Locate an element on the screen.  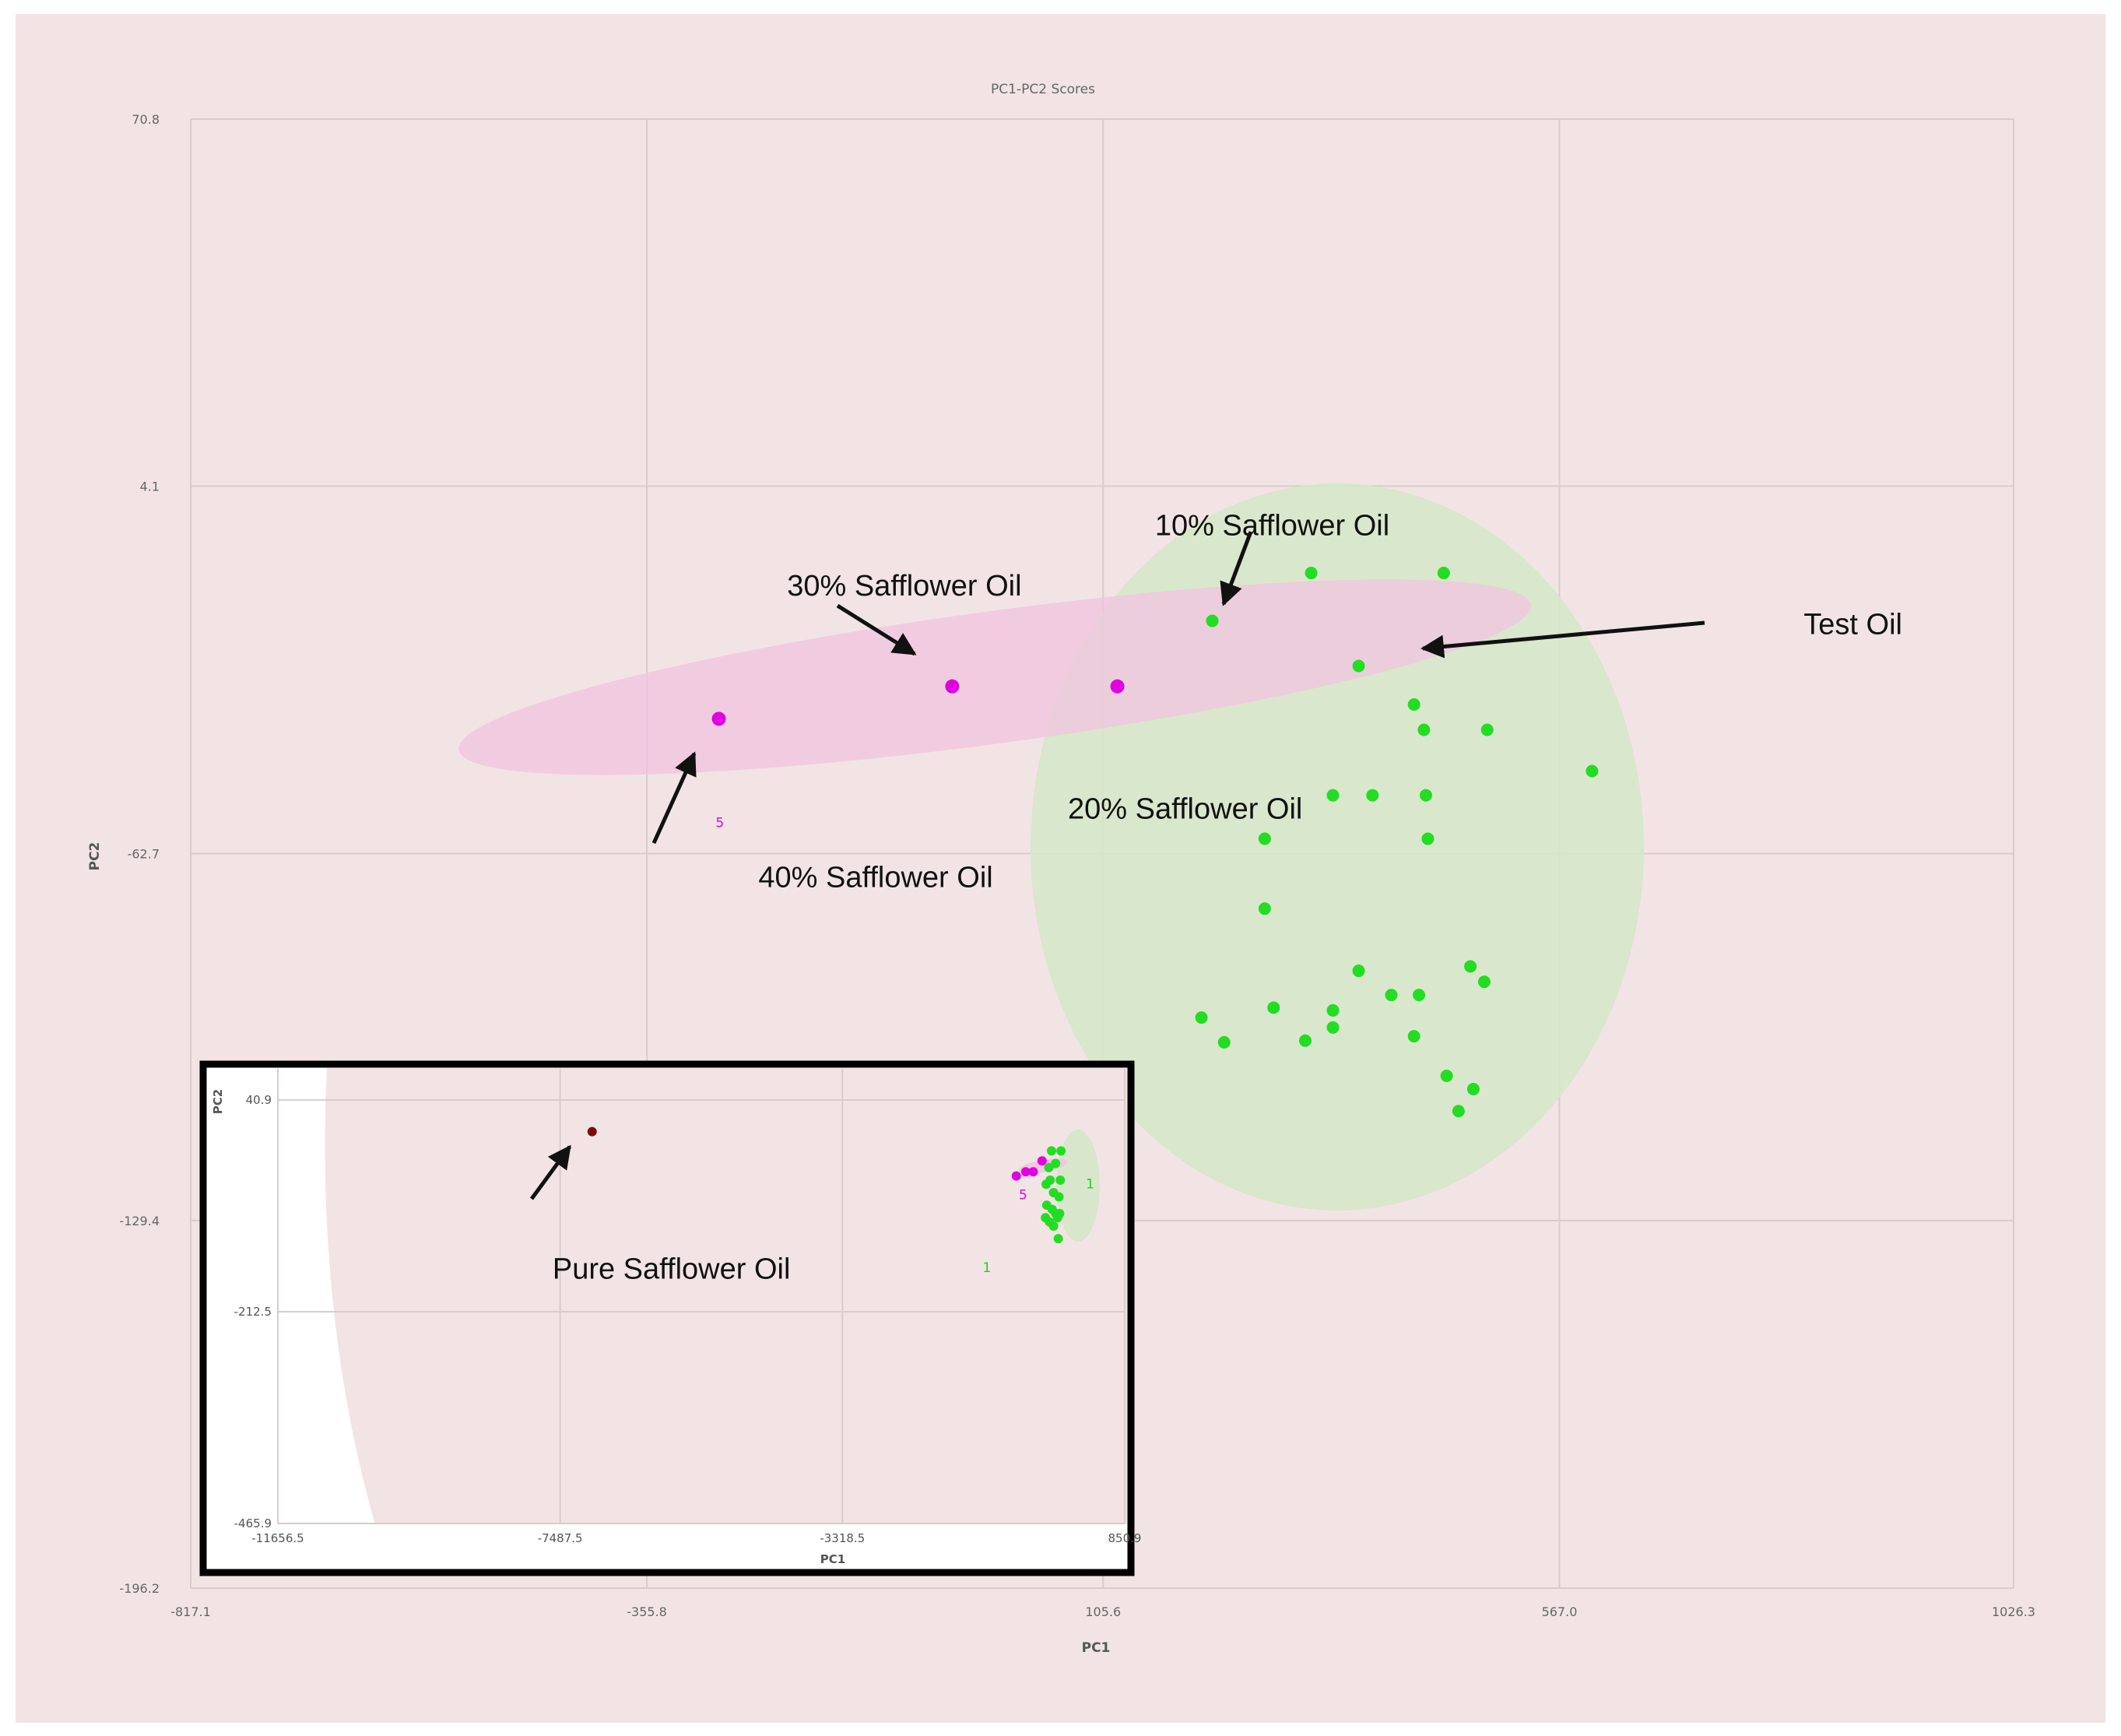
main-y-tick-labels: 70.8 4.1 -62.7 -129.4 -196.2 is located at coordinates (139, 854).